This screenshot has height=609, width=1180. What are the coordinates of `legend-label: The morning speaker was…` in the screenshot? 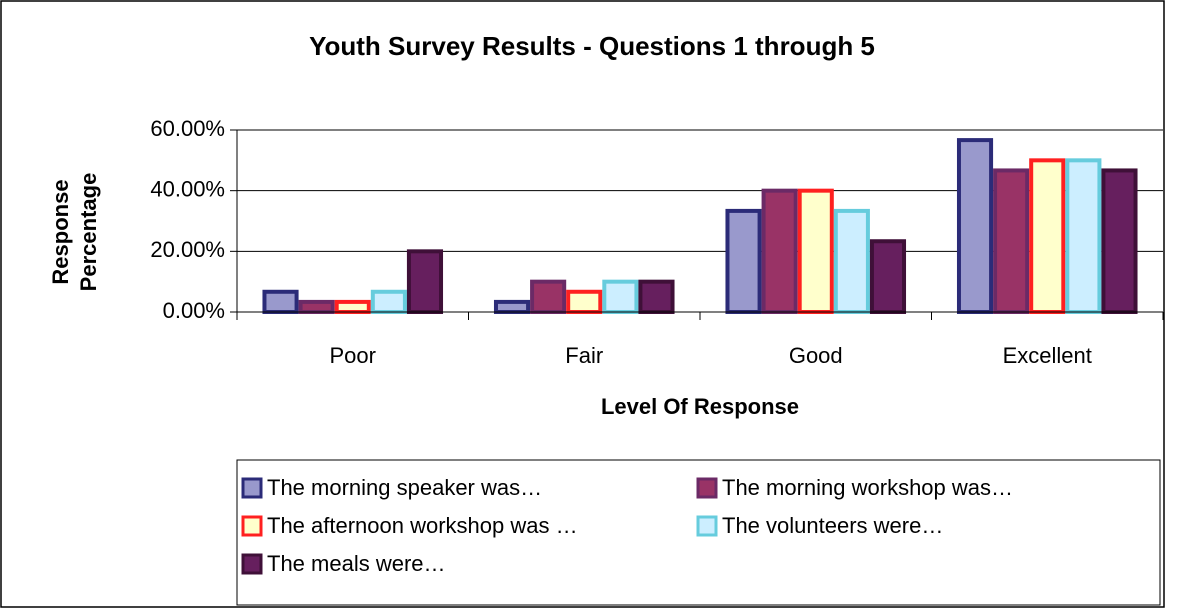 It's located at (404, 487).